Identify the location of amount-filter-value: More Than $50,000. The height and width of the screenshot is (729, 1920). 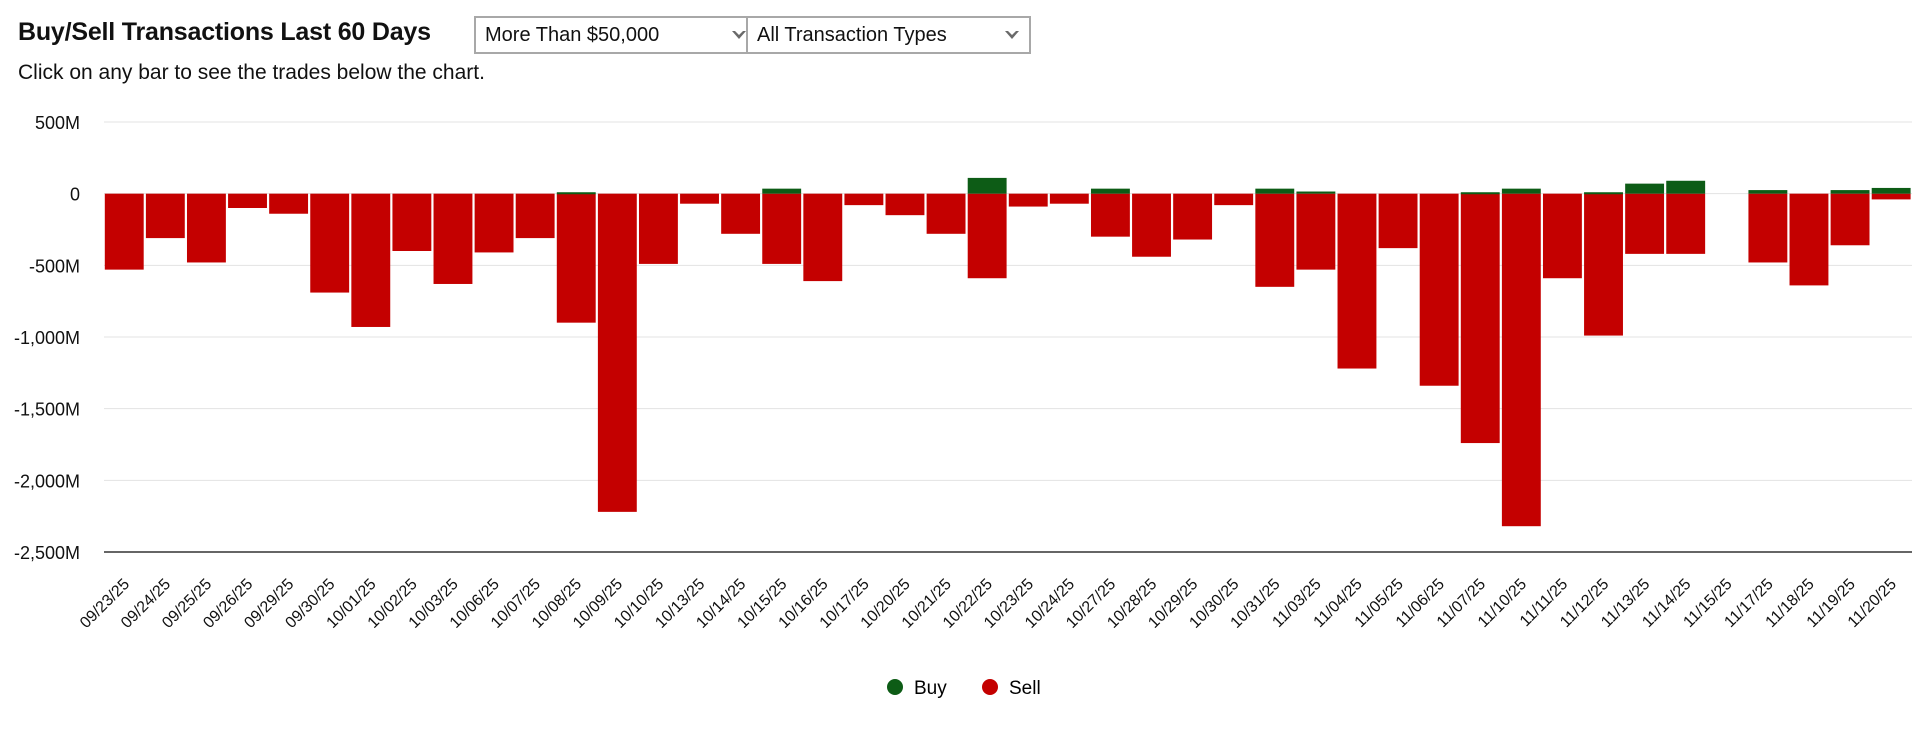
(572, 35).